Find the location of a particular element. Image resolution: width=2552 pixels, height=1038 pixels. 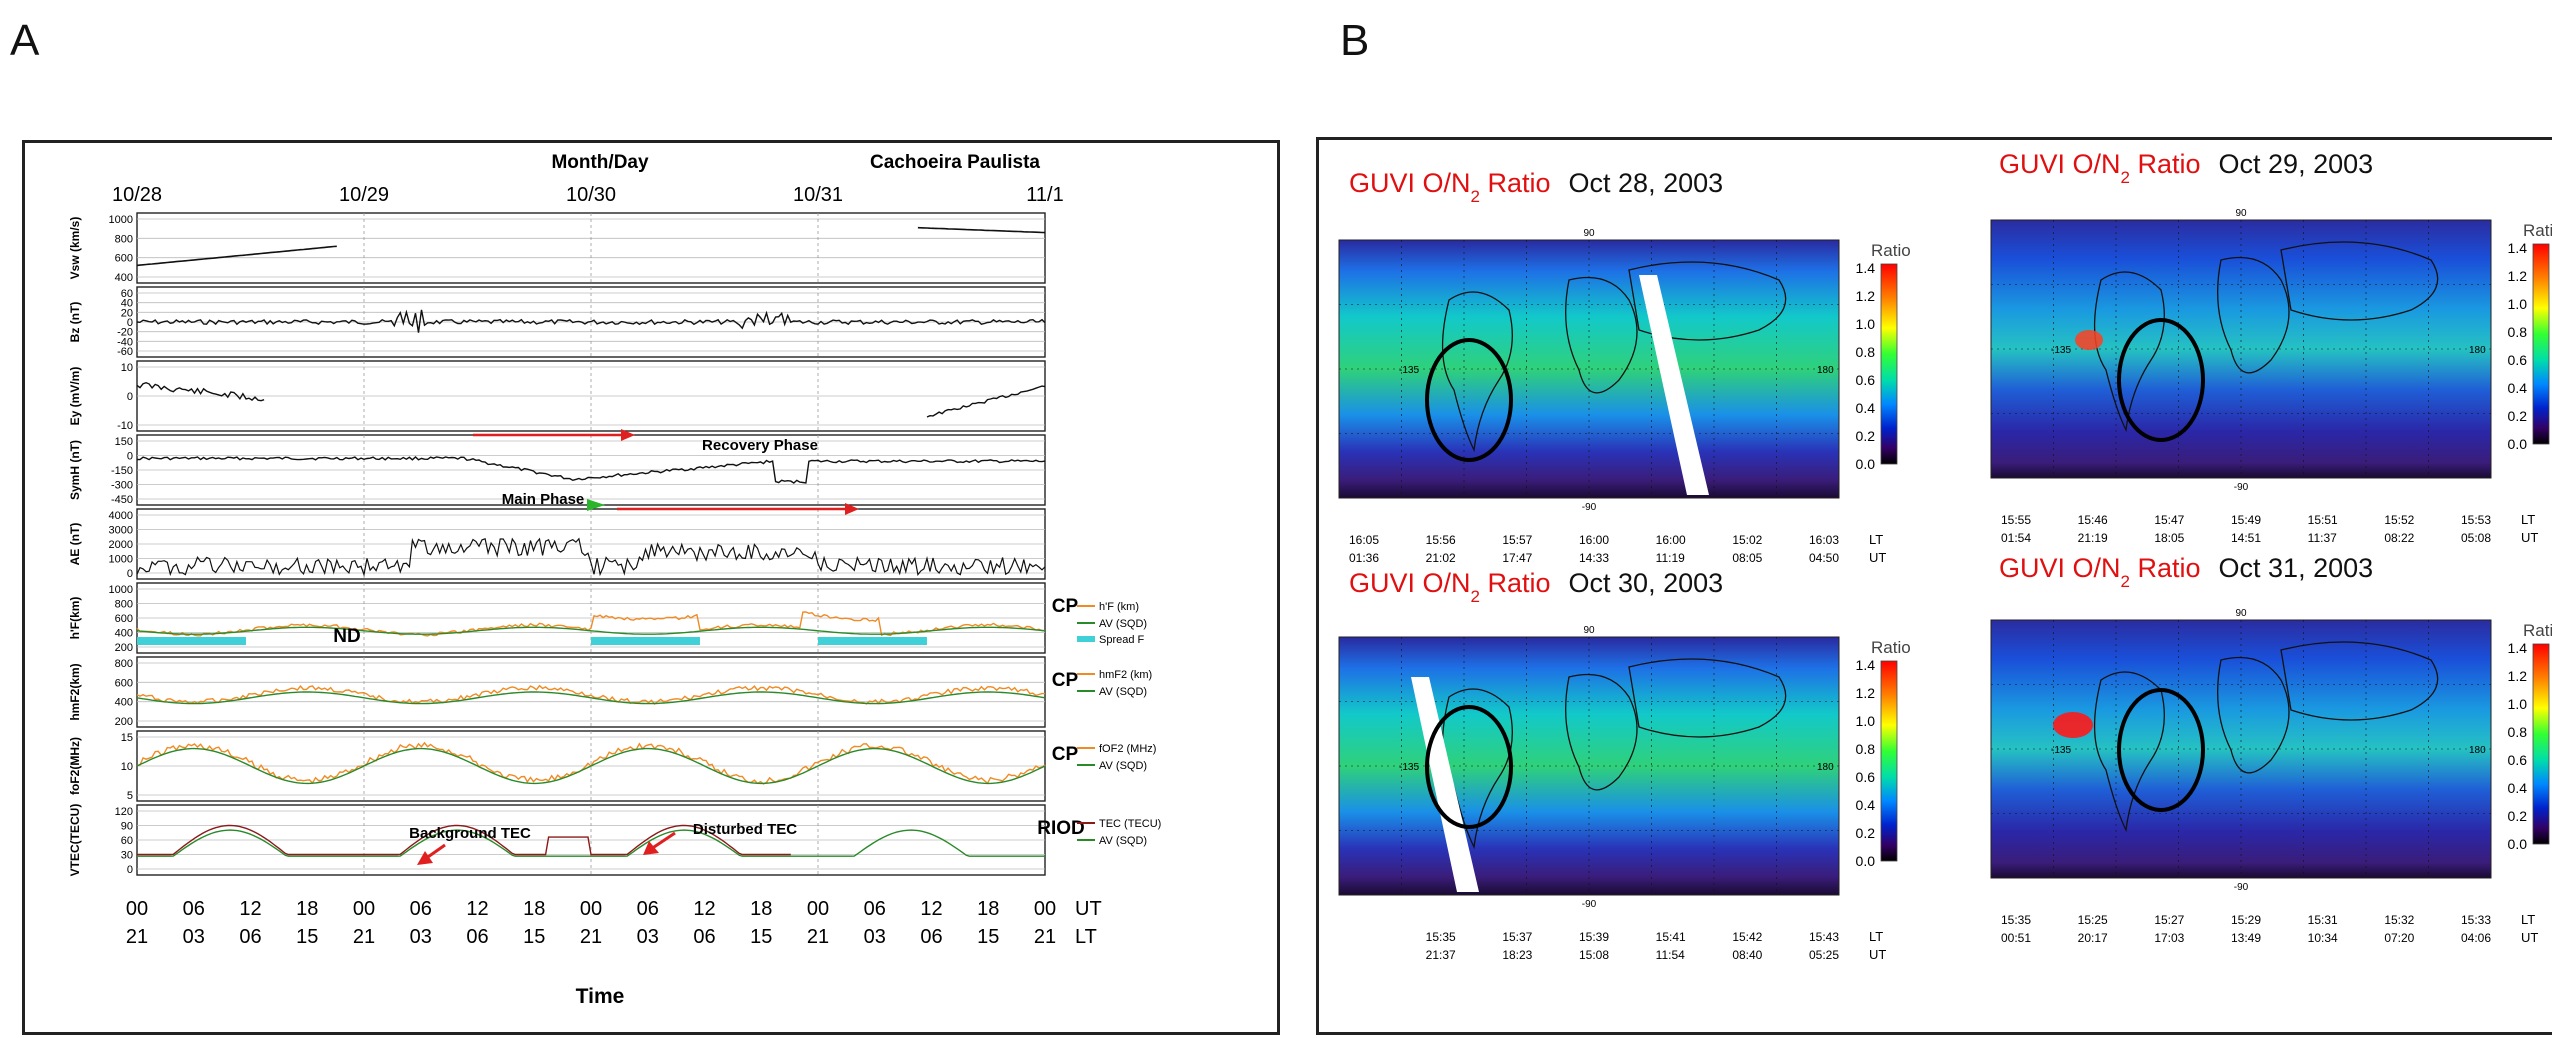

y-tick-label: 60 is located at coordinates (127, 841).